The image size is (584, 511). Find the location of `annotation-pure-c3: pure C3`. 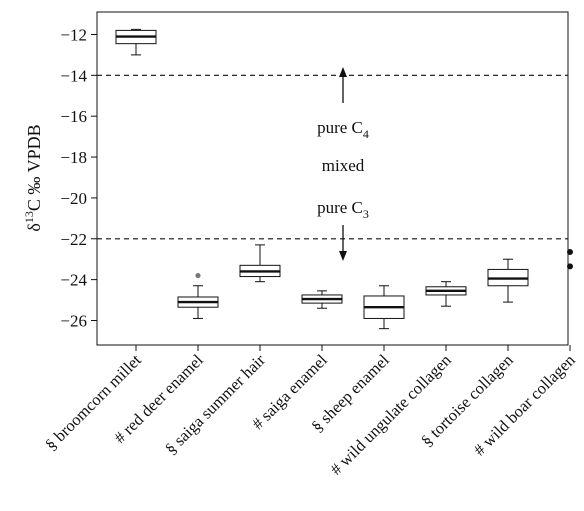

annotation-pure-c3: pure C3 is located at coordinates (343, 209).